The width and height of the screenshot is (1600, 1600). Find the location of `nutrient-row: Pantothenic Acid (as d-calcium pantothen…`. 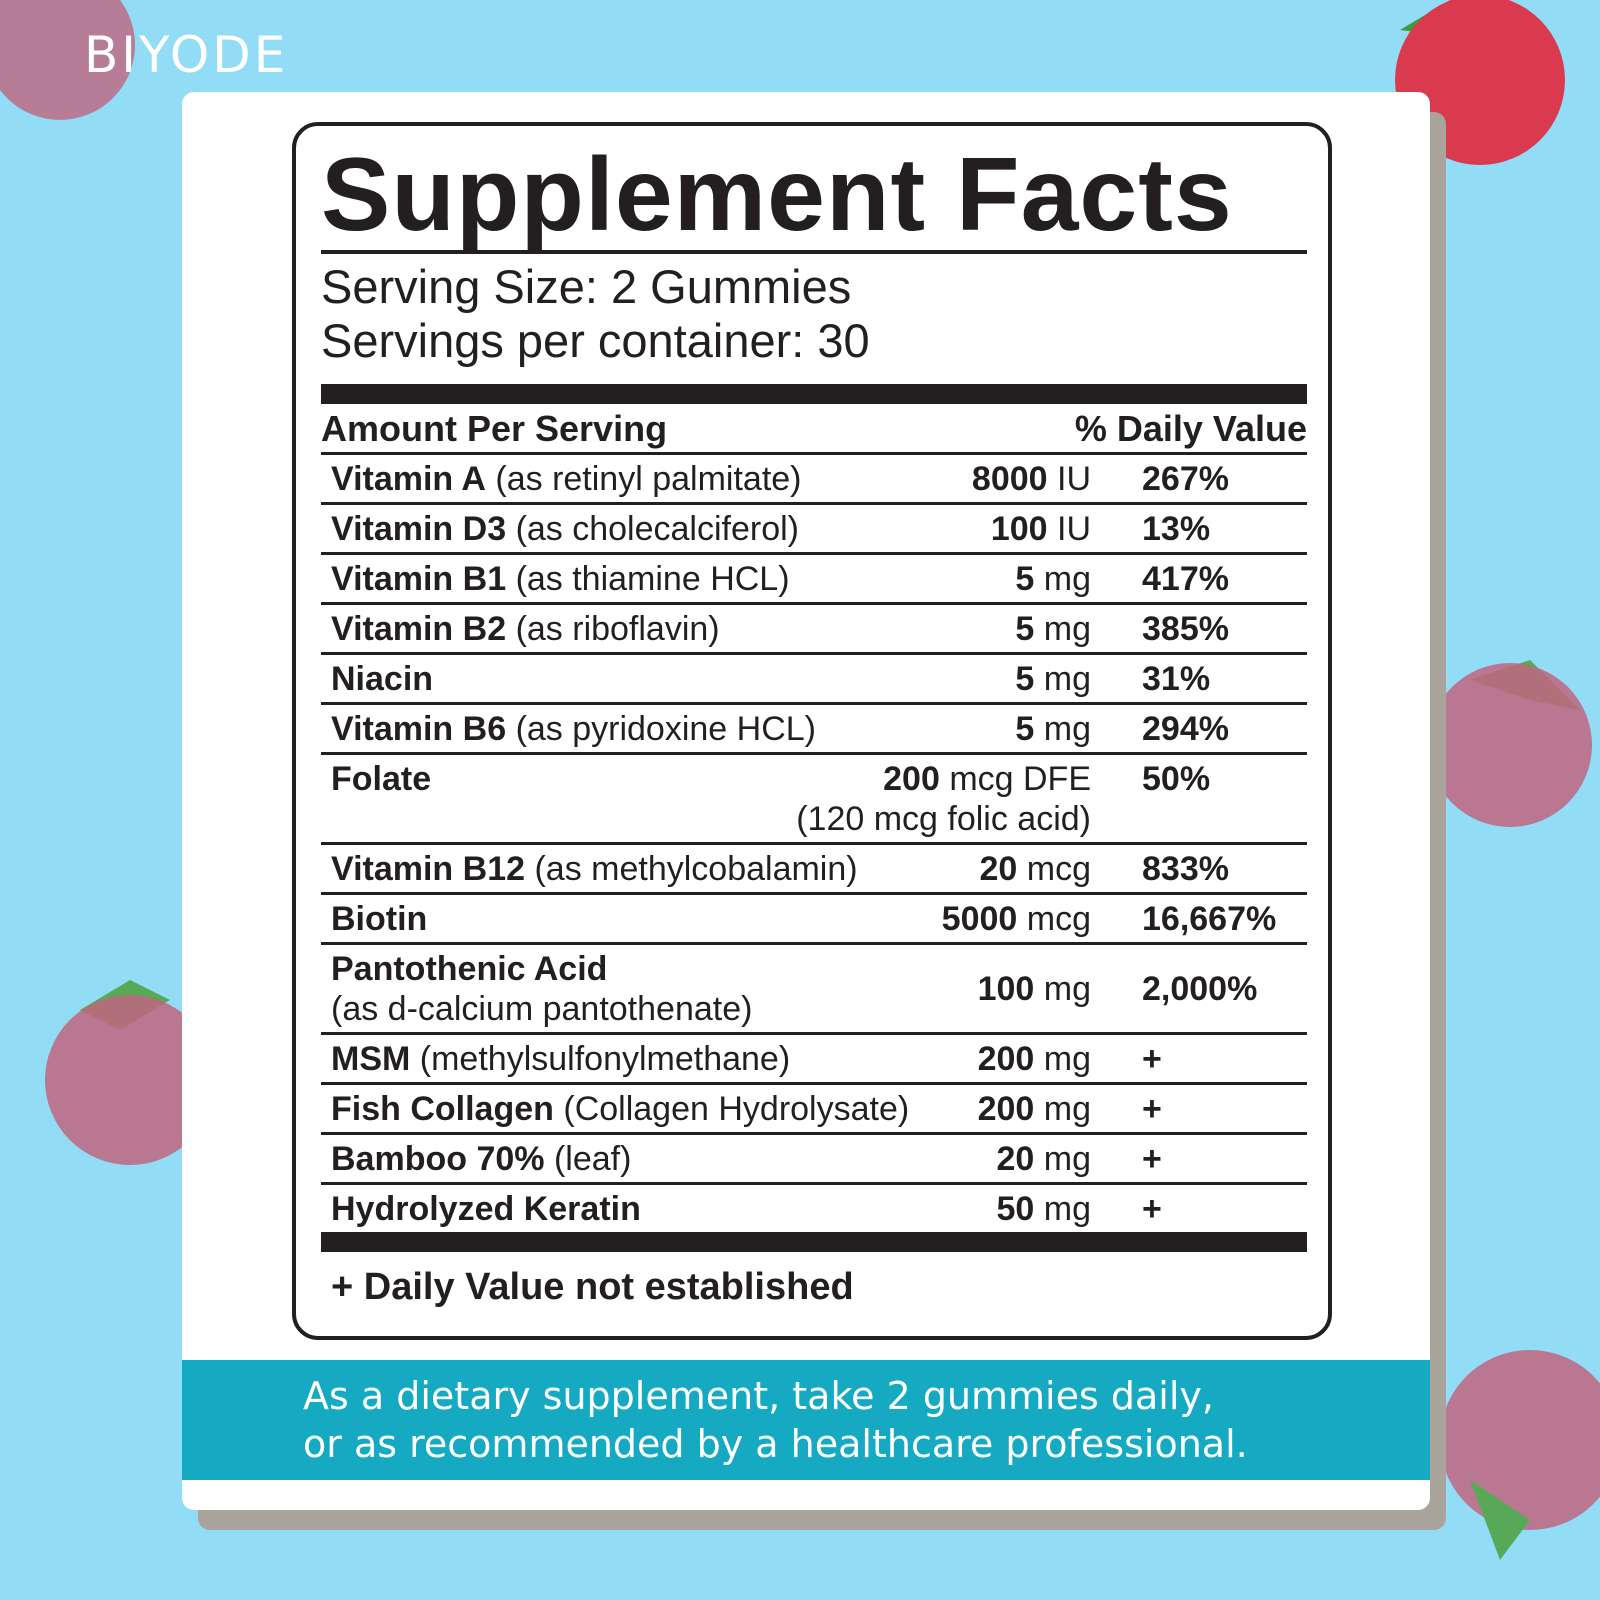

nutrient-row: Pantothenic Acid (as d-calcium pantothen… is located at coordinates (814, 987).